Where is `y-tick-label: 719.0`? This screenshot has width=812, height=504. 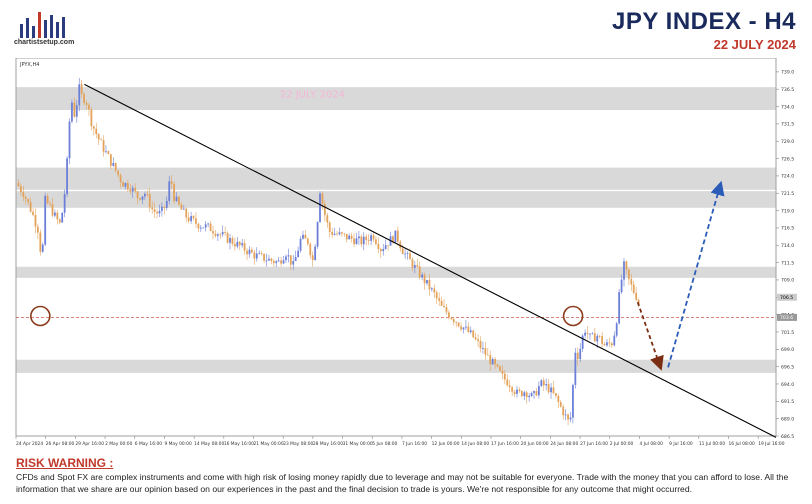 y-tick-label: 719.0 is located at coordinates (787, 211).